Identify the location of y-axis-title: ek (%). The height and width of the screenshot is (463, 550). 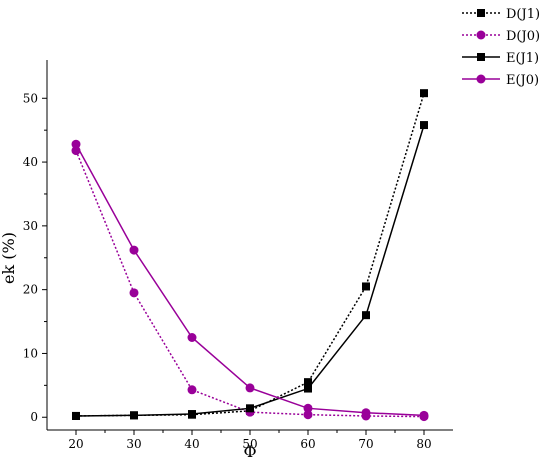
(9, 258).